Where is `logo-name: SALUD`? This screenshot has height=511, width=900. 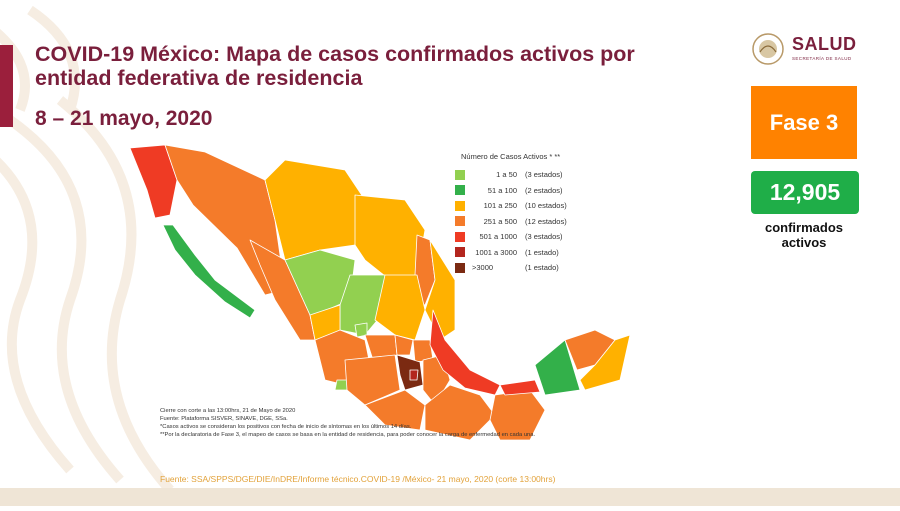
logo-name: SALUD is located at coordinates (824, 44).